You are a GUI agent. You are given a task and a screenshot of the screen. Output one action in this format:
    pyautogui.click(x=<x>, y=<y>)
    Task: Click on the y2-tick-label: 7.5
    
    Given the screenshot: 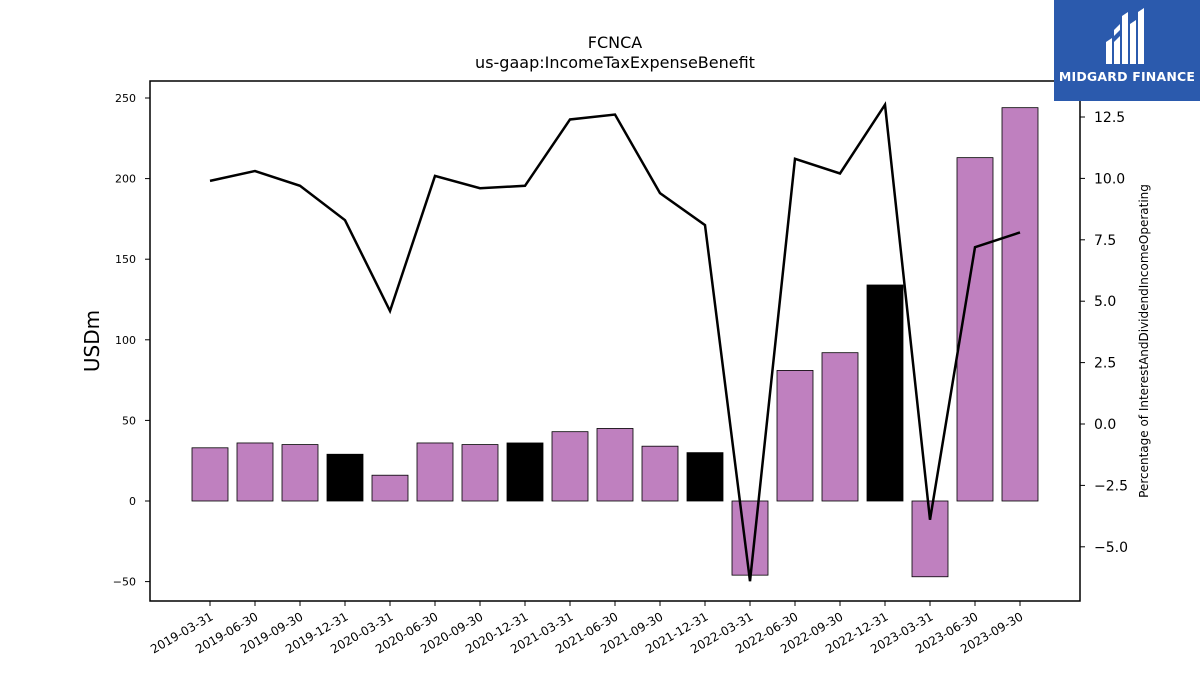 What is the action you would take?
    pyautogui.click(x=1105, y=241)
    